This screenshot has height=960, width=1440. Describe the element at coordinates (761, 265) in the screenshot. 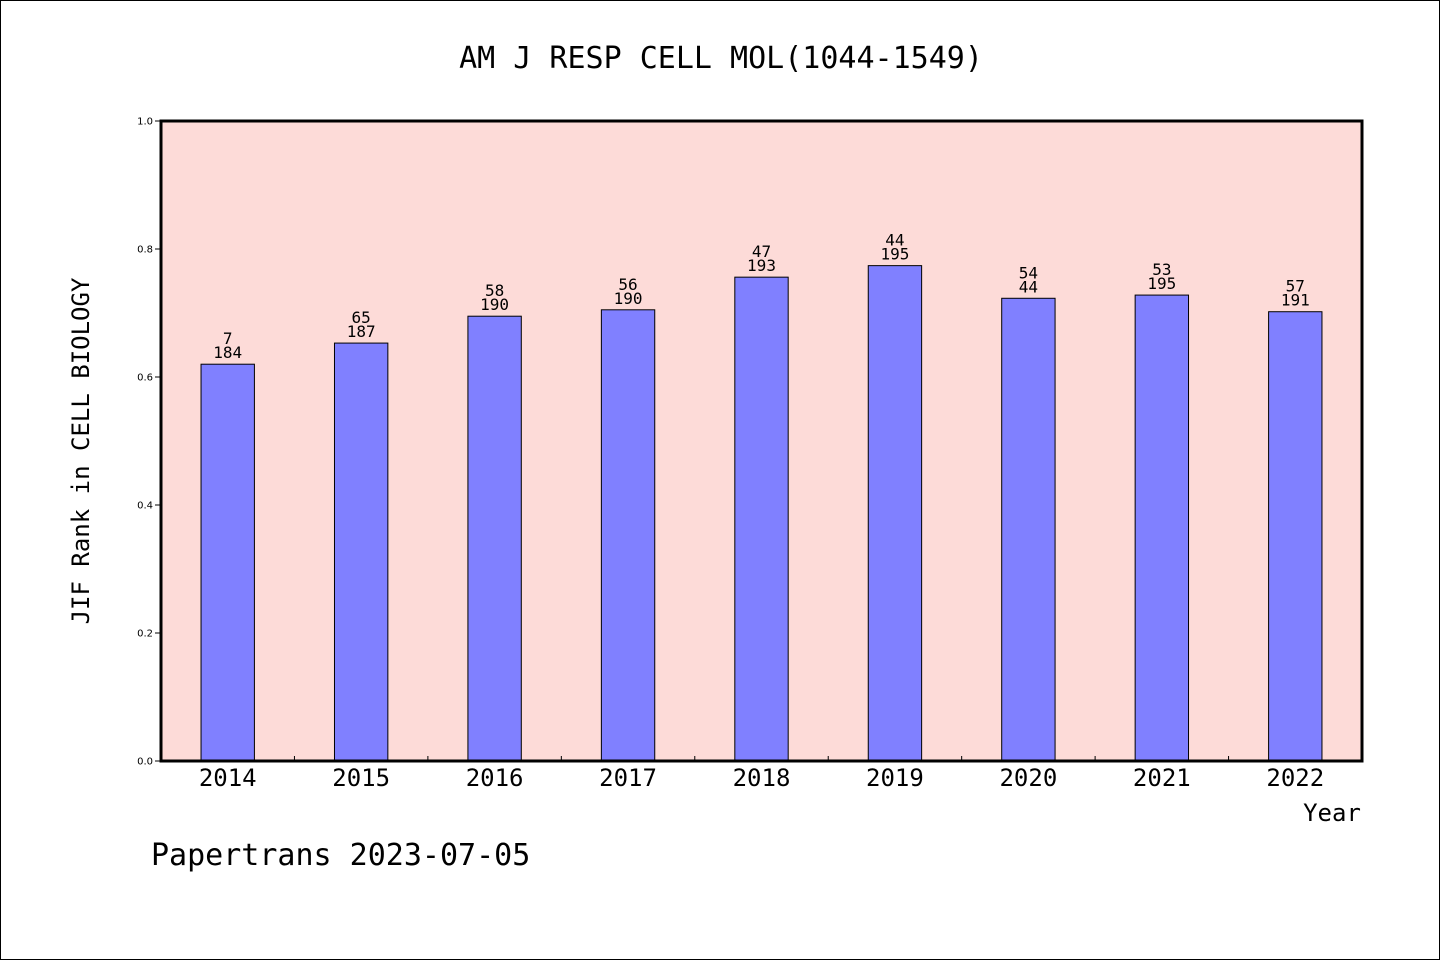

I see `bar-label-bottom: 193` at that location.